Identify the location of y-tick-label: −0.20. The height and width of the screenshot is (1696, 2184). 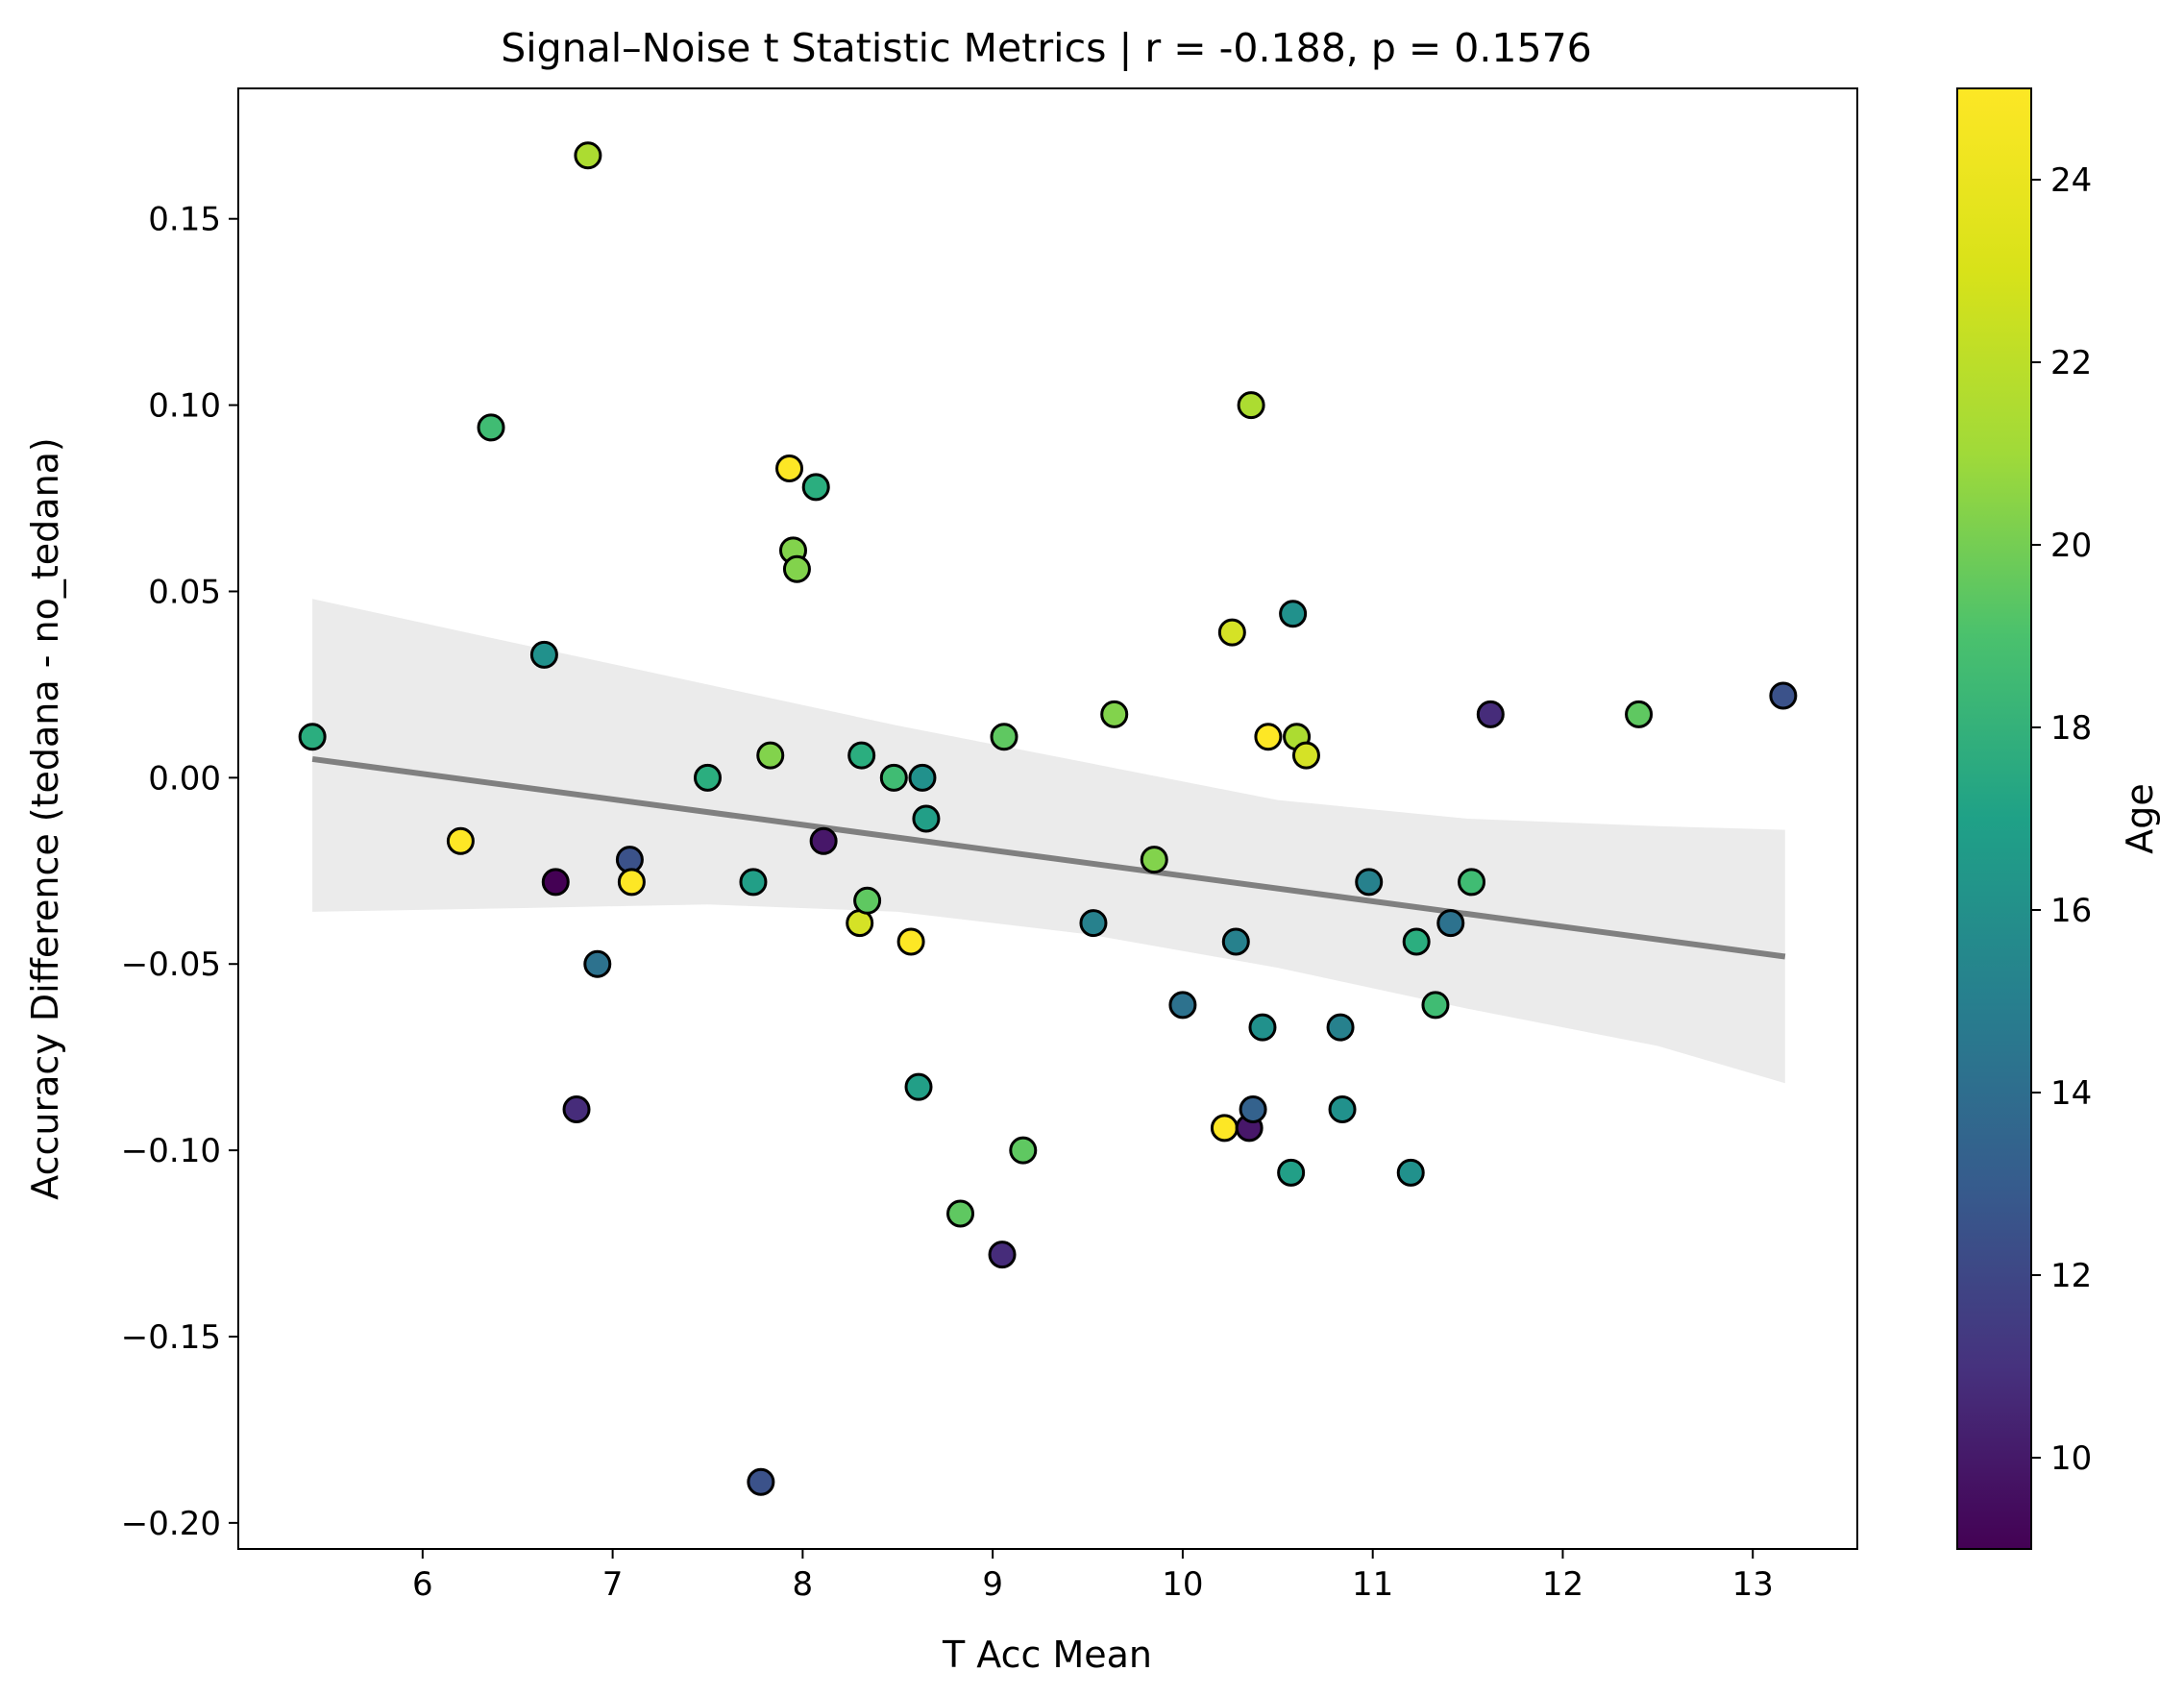
(171, 1524).